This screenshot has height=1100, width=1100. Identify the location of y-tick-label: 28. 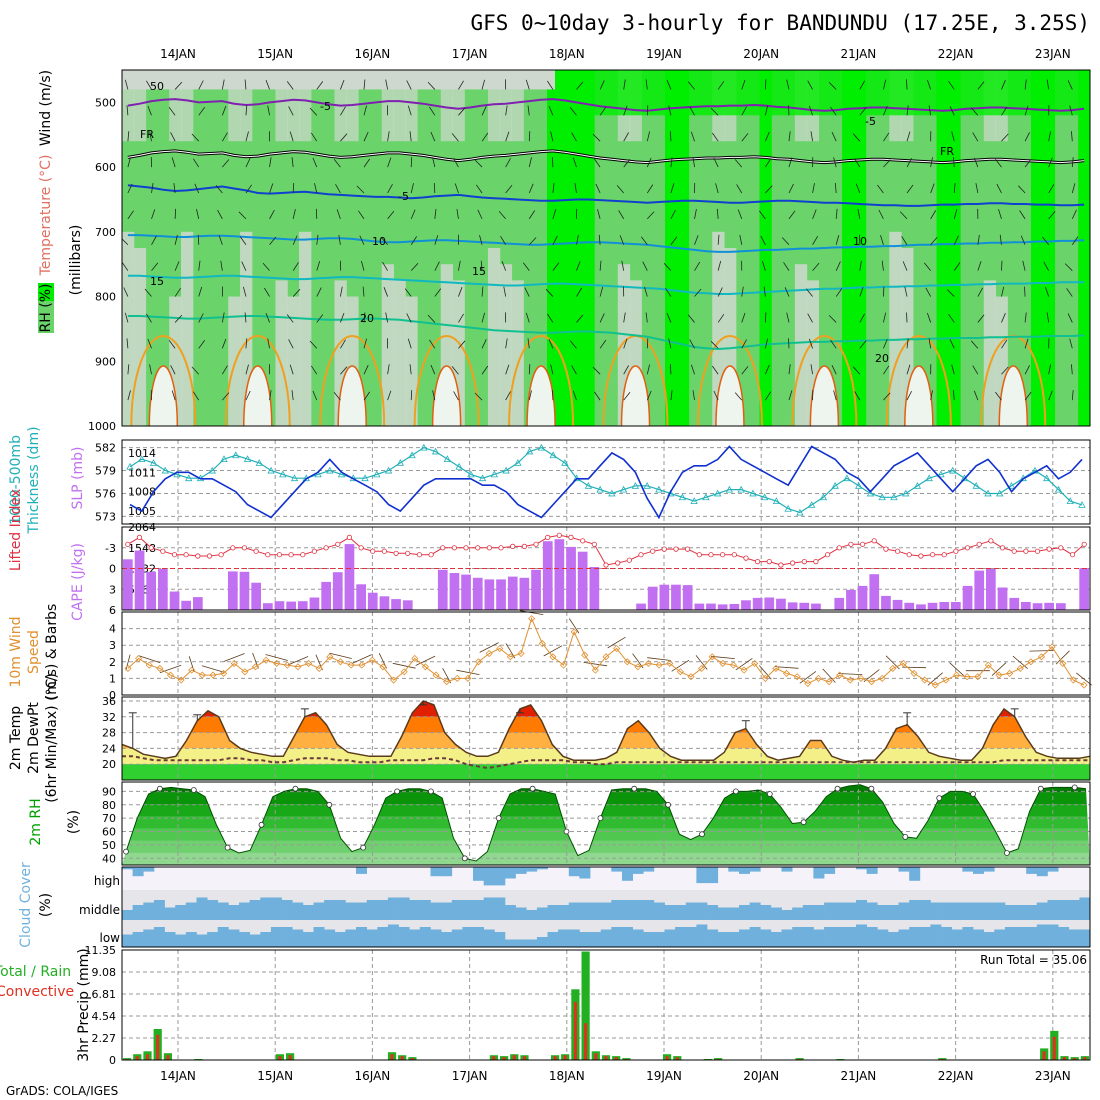
(109, 733).